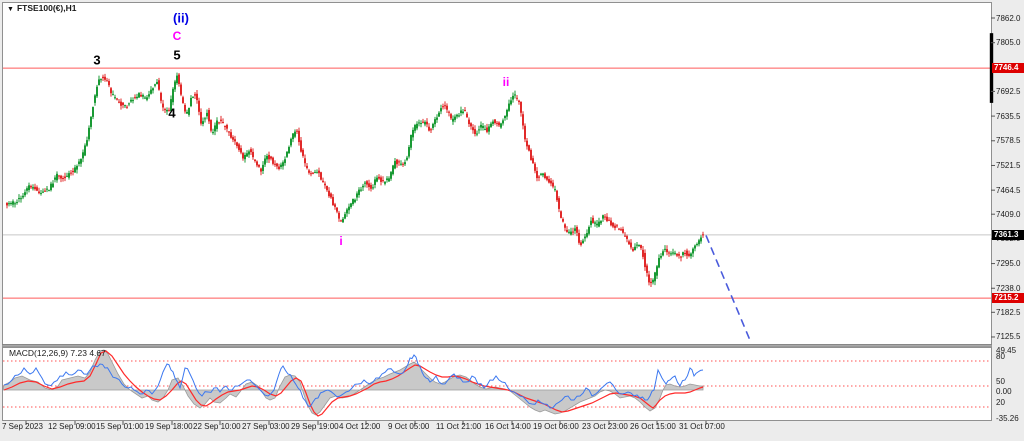 This screenshot has width=1024, height=441. Describe the element at coordinates (341, 241) in the screenshot. I see `wave-label-i: i` at that location.